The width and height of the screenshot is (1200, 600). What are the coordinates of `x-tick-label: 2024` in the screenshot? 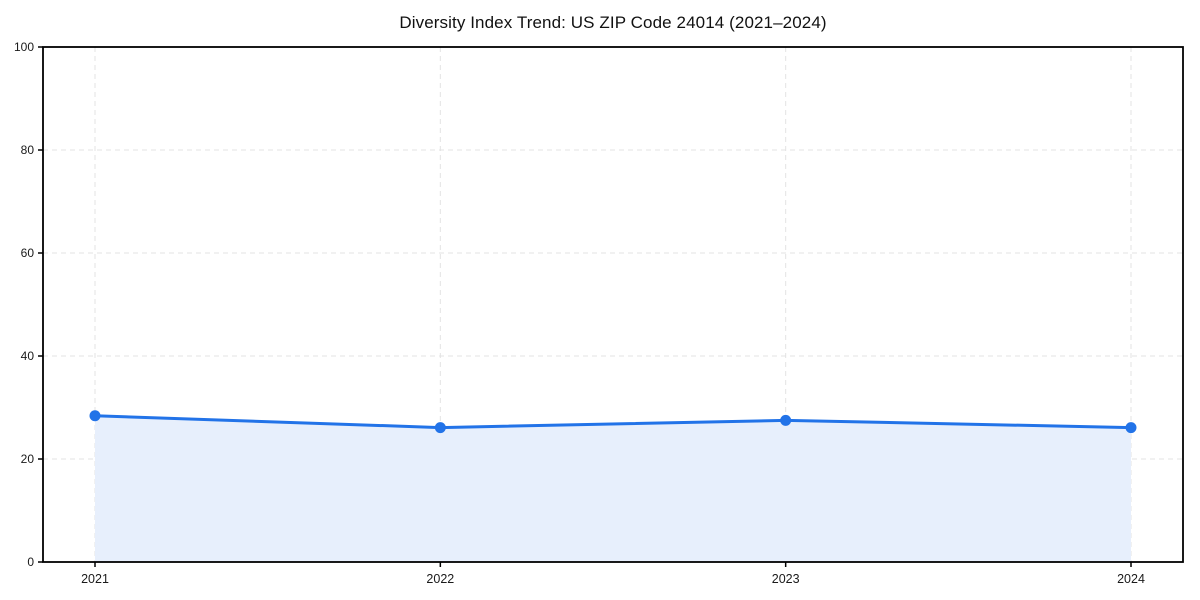 It's located at (1131, 579).